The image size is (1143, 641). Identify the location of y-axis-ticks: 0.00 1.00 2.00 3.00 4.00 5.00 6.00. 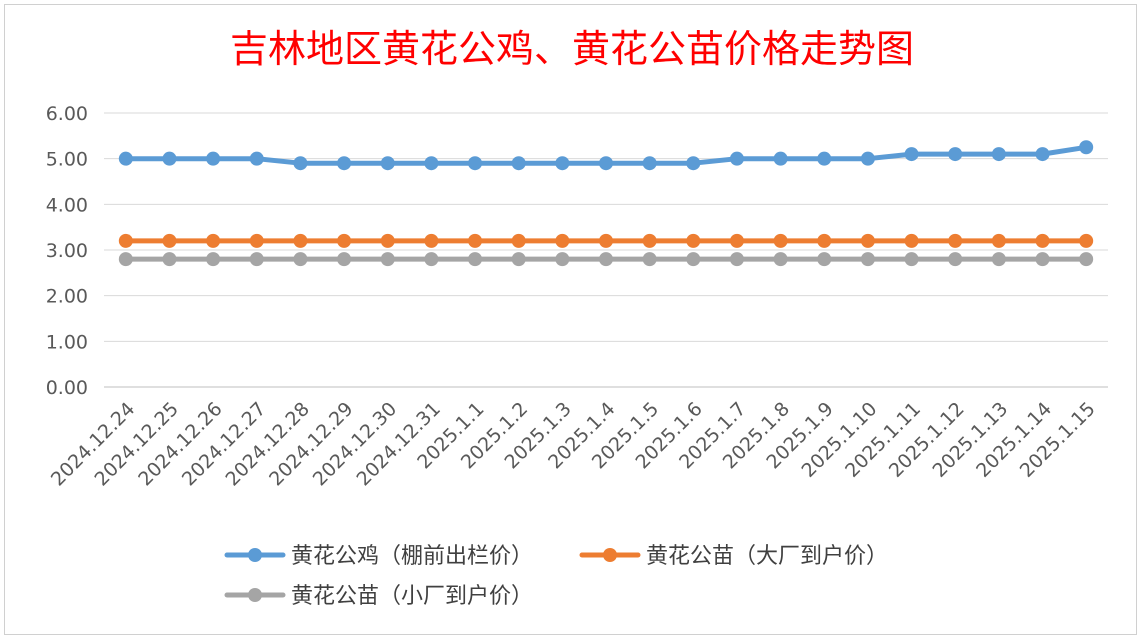
(67, 251).